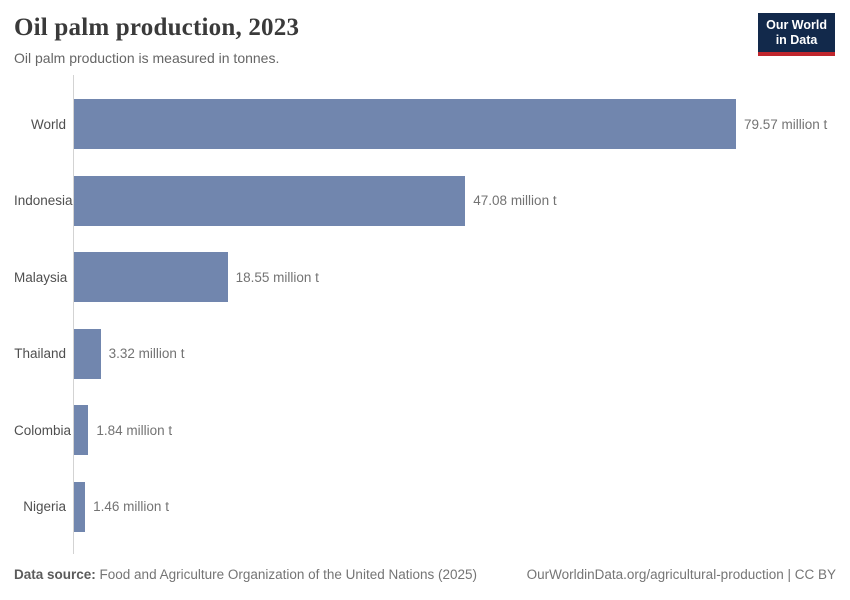 This screenshot has height=600, width=850. What do you see at coordinates (157, 27) in the screenshot?
I see `page-title: Oil palm production, 2023` at bounding box center [157, 27].